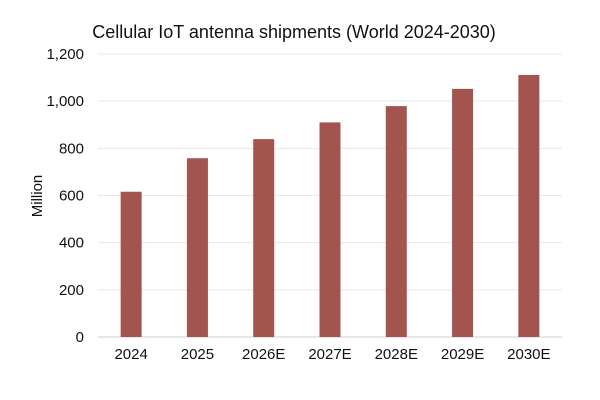 This screenshot has height=400, width=600. What do you see at coordinates (528, 354) in the screenshot?
I see `x-tick-label: 2030E` at bounding box center [528, 354].